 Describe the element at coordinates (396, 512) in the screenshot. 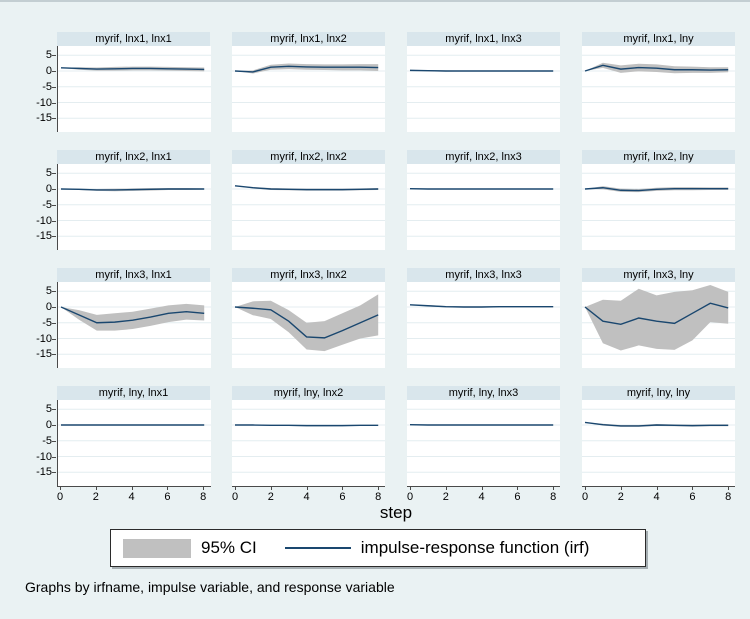

I see `x-axis-title: step` at that location.